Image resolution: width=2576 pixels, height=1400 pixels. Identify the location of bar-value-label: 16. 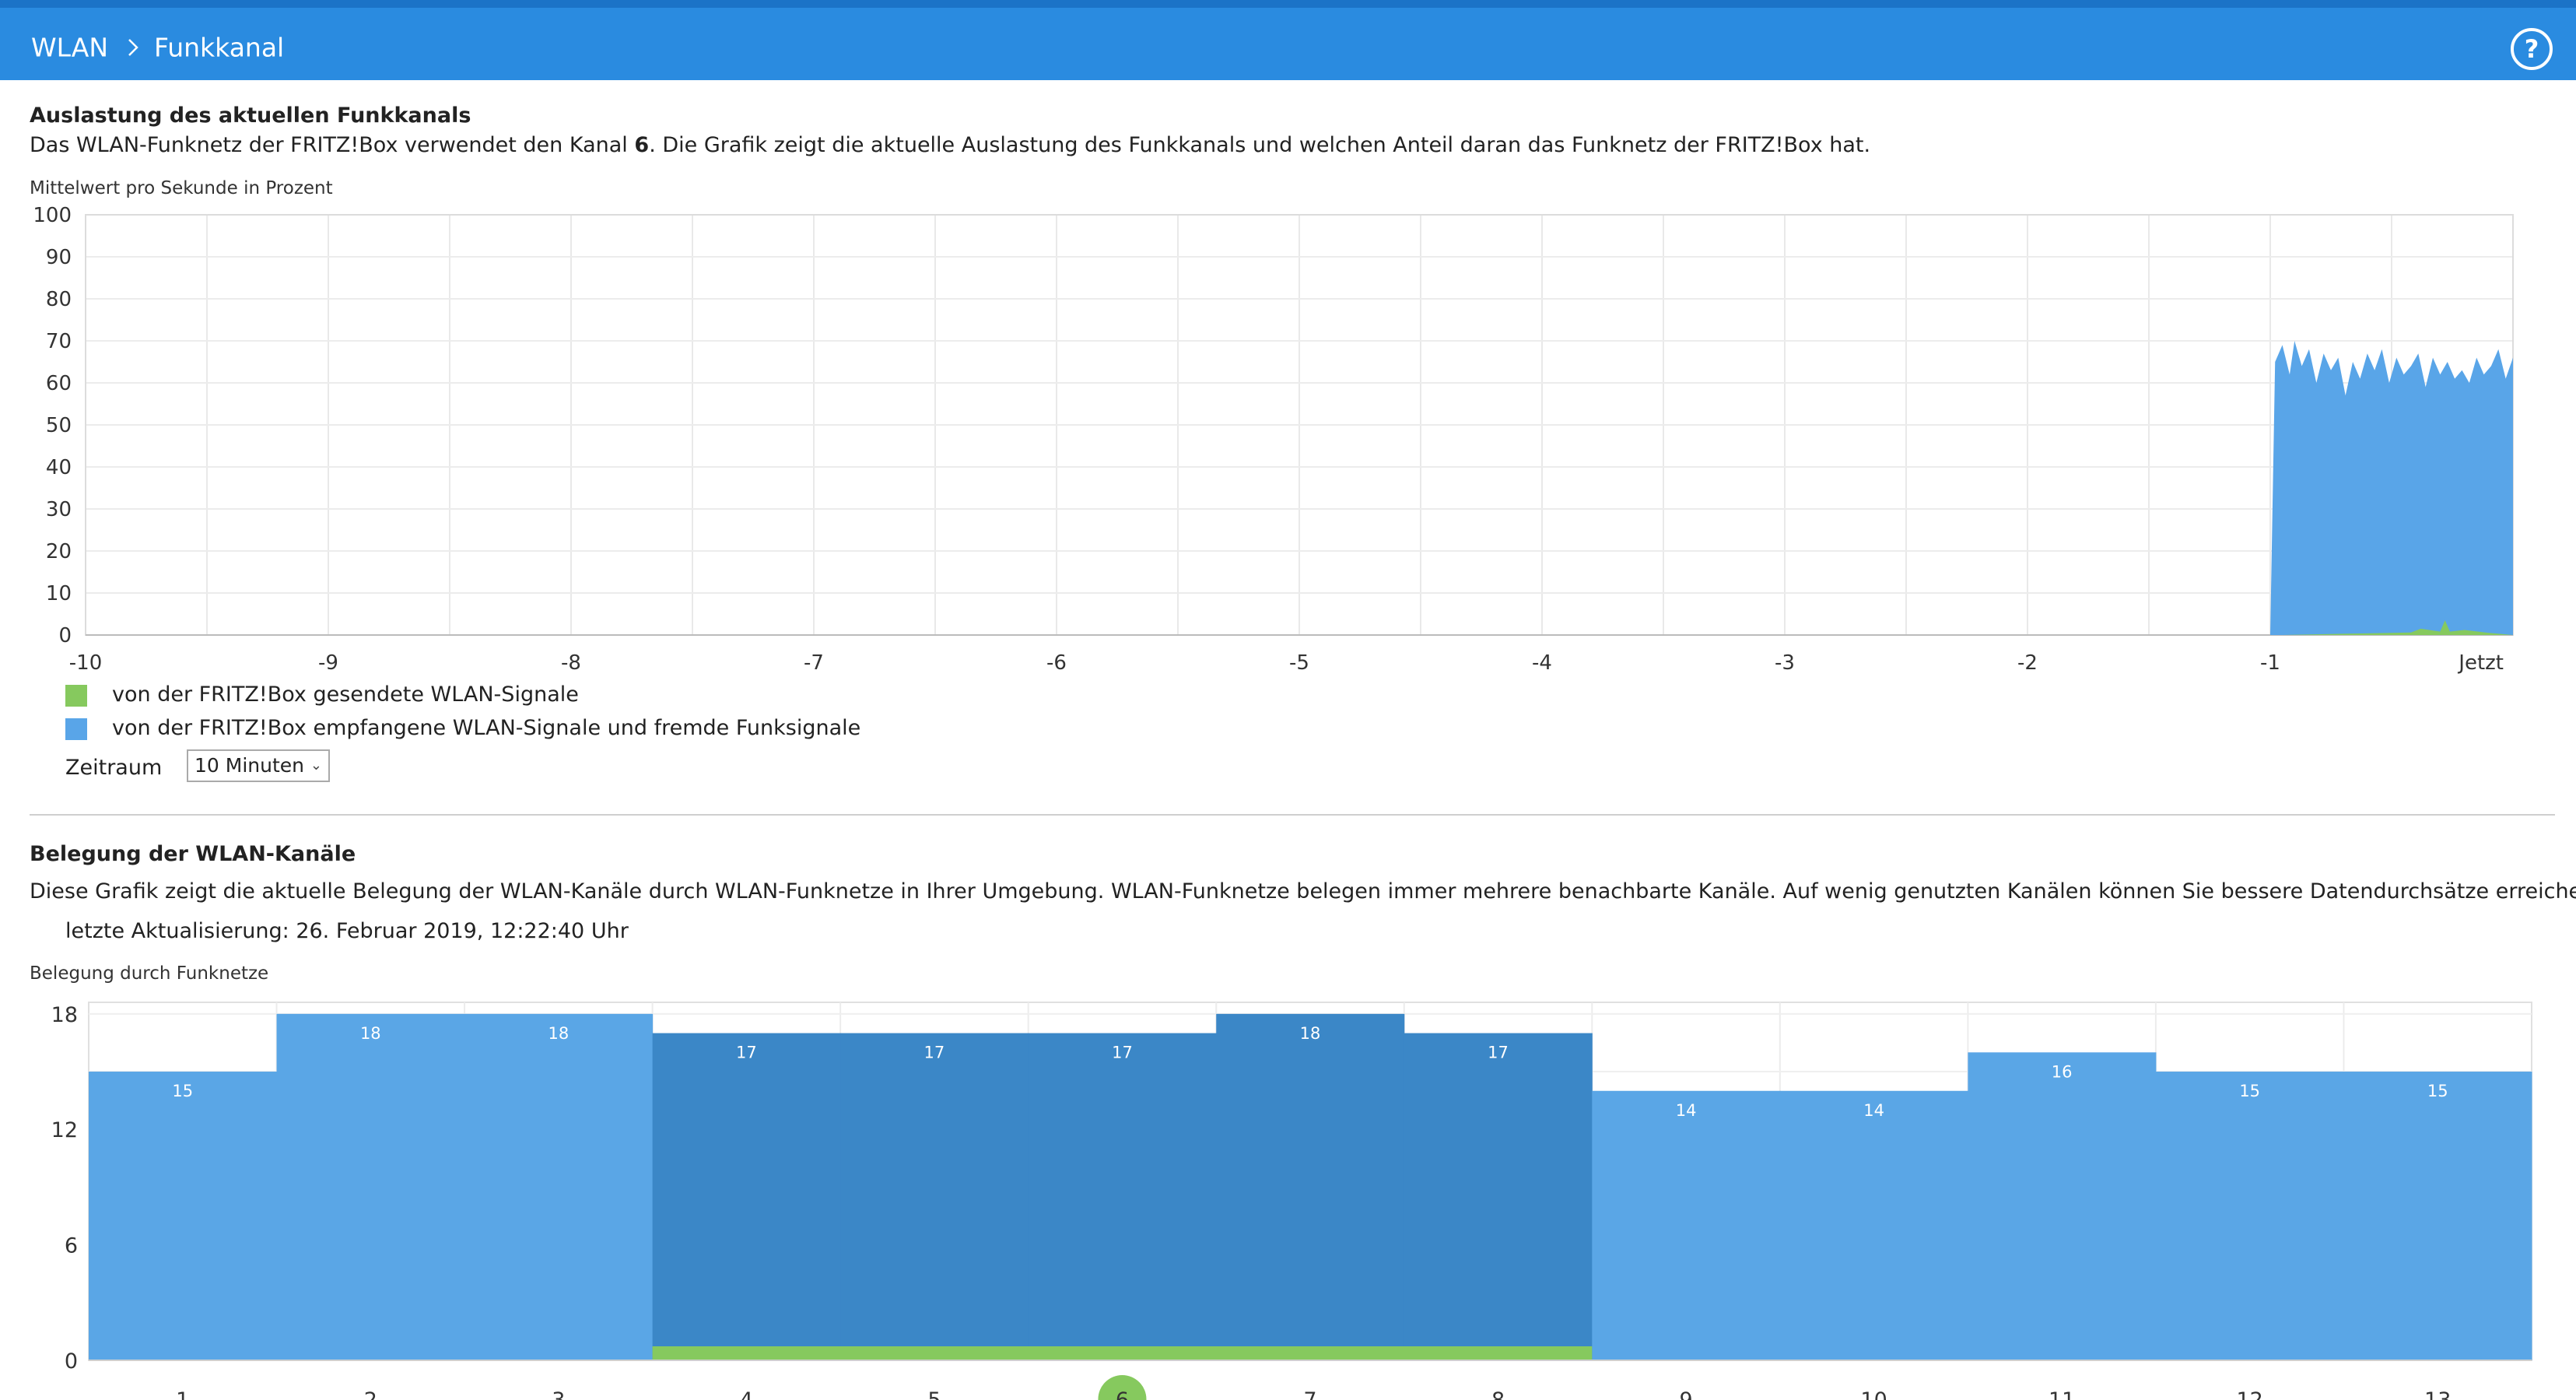
(2062, 1071).